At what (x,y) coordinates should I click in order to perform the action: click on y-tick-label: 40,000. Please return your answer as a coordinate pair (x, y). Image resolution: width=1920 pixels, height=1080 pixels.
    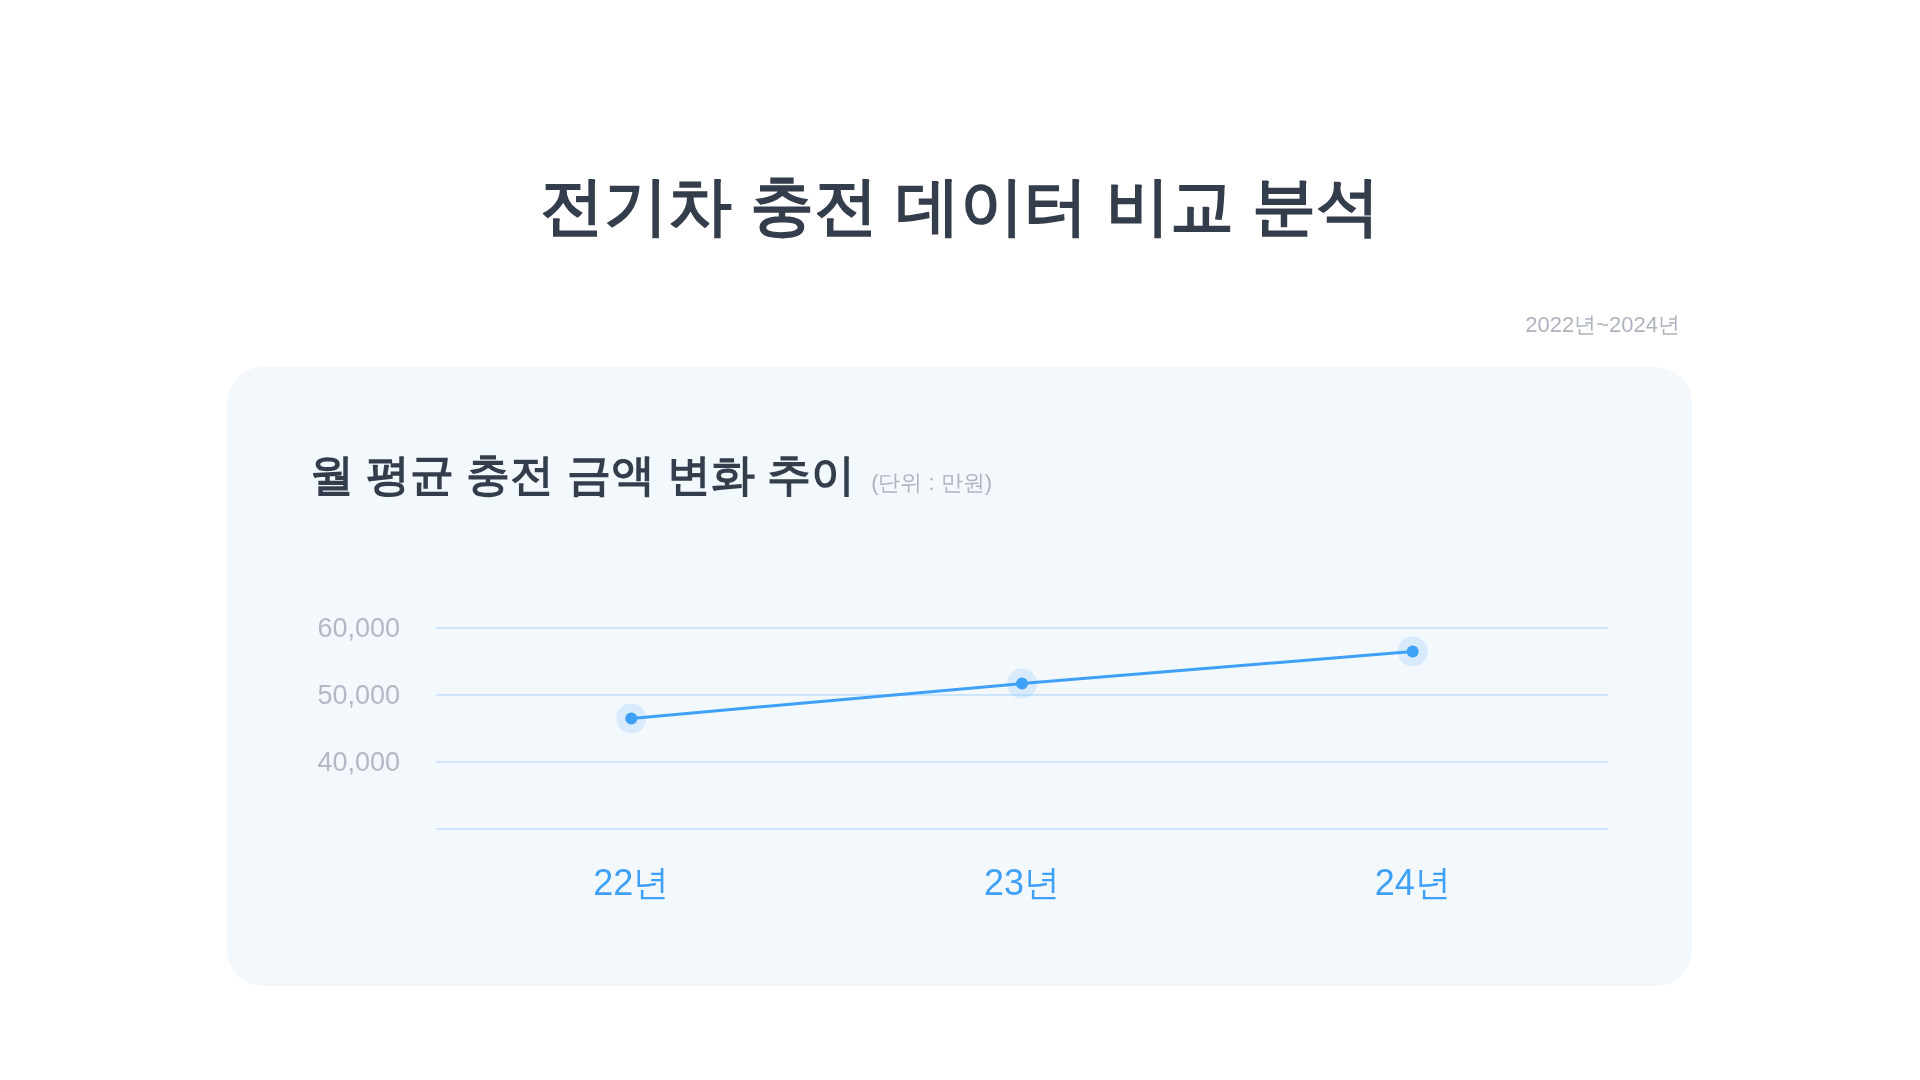
    Looking at the image, I should click on (358, 762).